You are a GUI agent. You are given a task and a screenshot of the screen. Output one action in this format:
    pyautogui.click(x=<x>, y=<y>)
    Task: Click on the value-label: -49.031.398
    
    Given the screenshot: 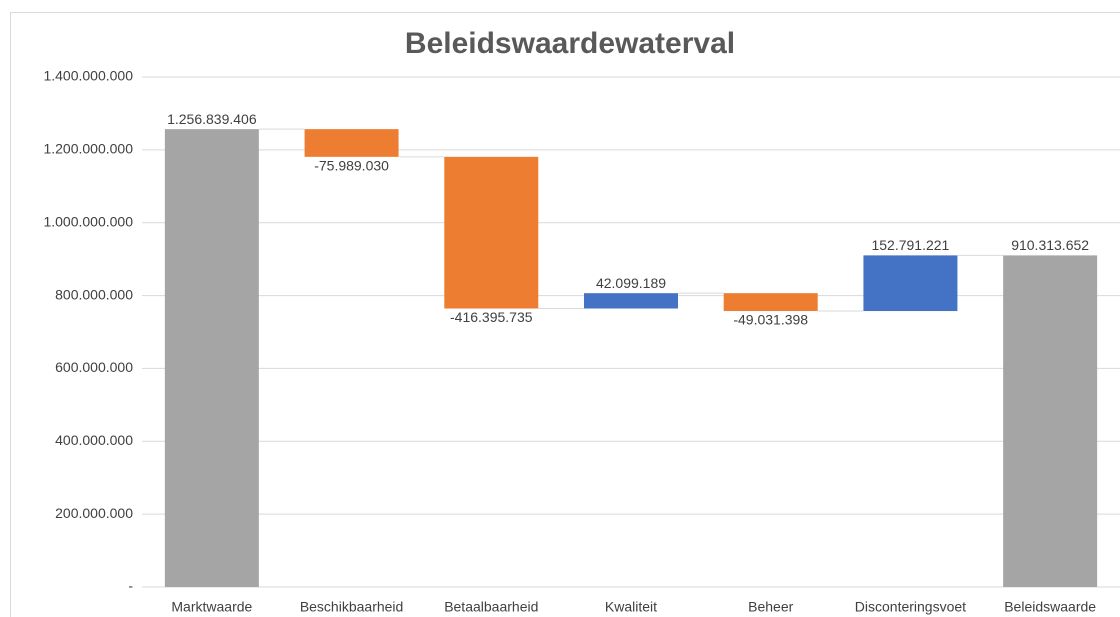 What is the action you would take?
    pyautogui.click(x=770, y=320)
    